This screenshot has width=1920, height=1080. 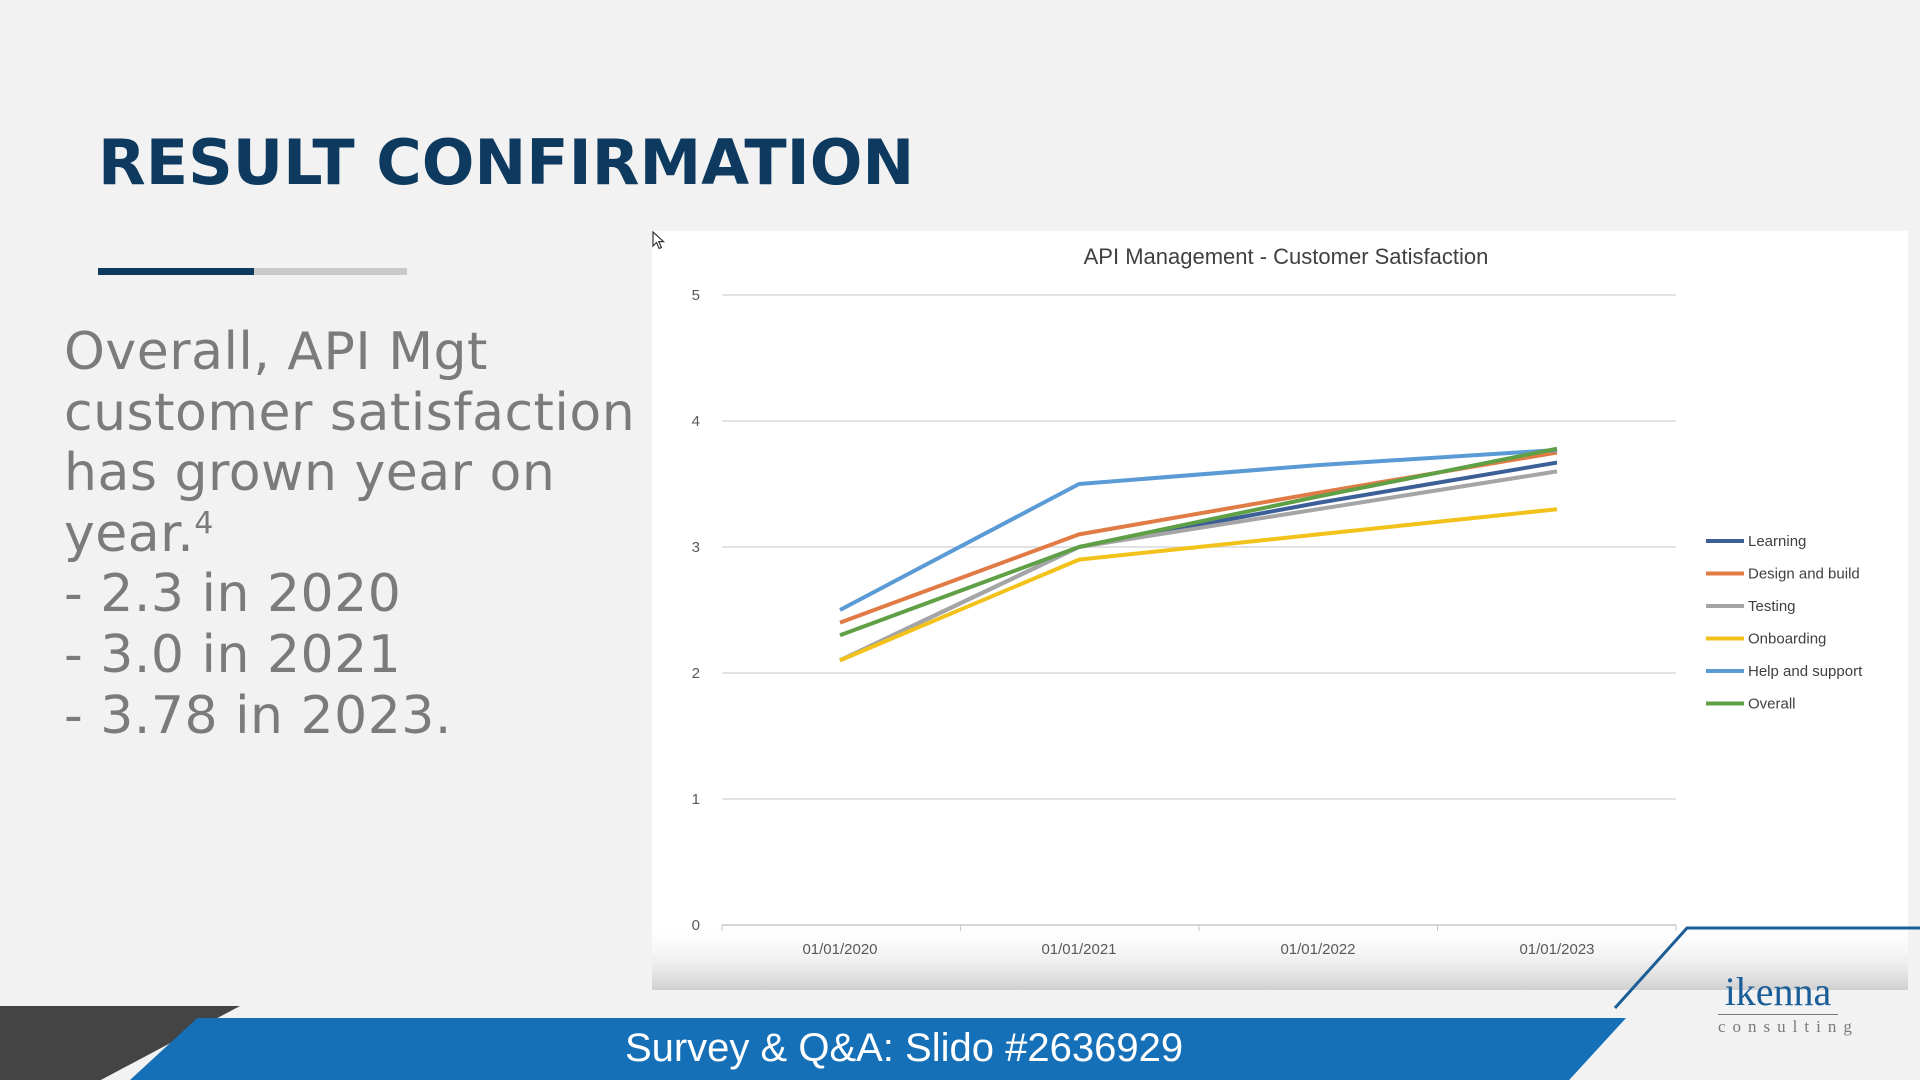 What do you see at coordinates (129, 533) in the screenshot?
I see `summary-line: year.` at bounding box center [129, 533].